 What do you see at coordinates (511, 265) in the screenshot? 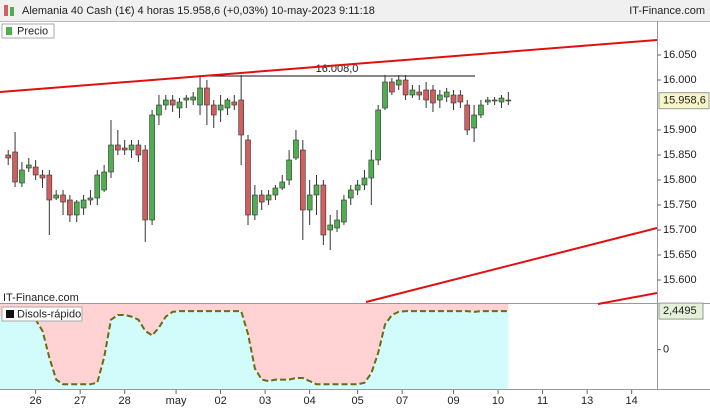
I see `trendline` at bounding box center [511, 265].